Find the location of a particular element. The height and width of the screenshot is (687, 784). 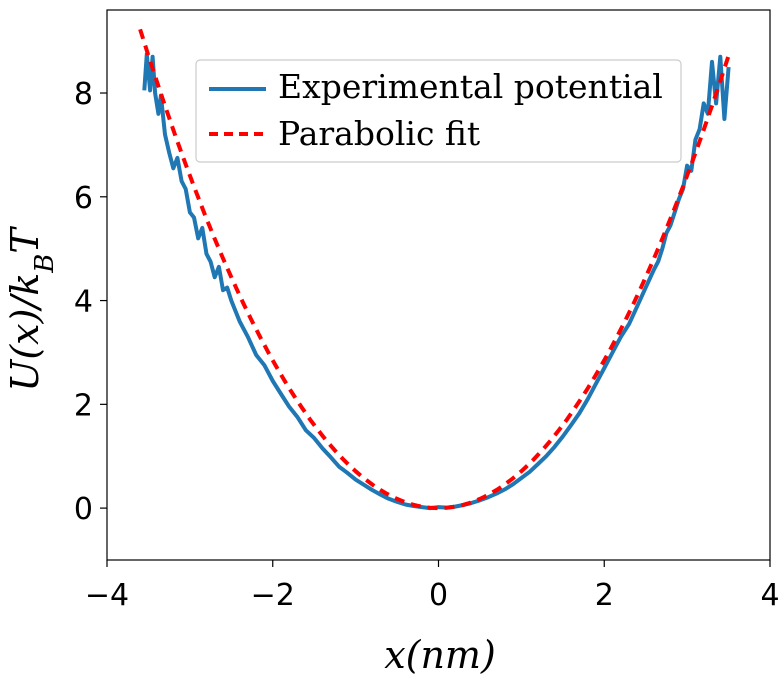

y-axis-label-group: U(x)/kBT is located at coordinates (31, 309).